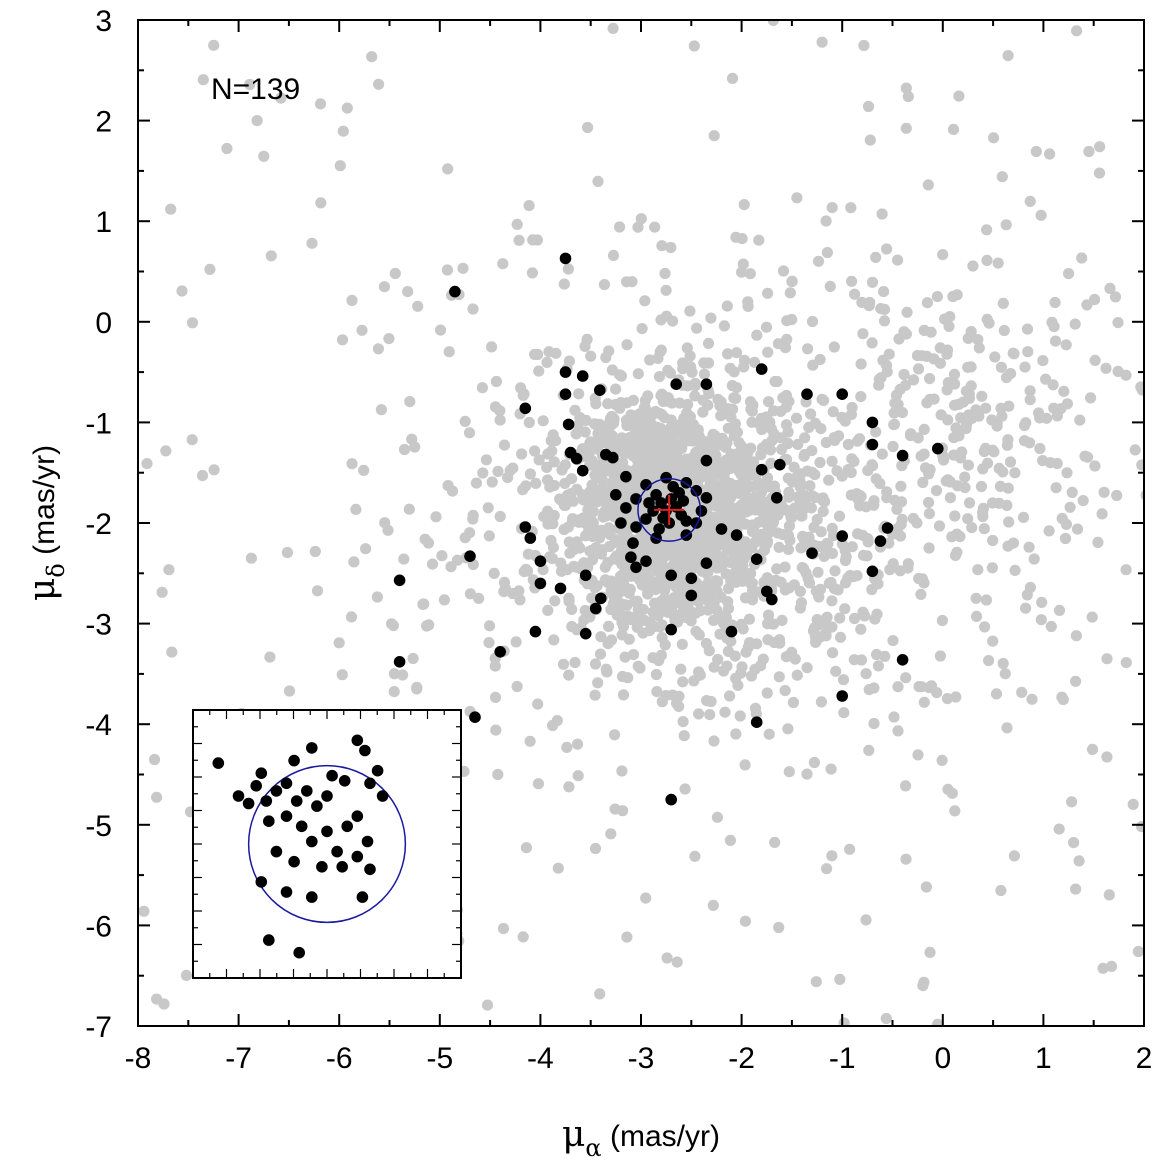  I want to click on y-tick-label: -6, so click(98, 926).